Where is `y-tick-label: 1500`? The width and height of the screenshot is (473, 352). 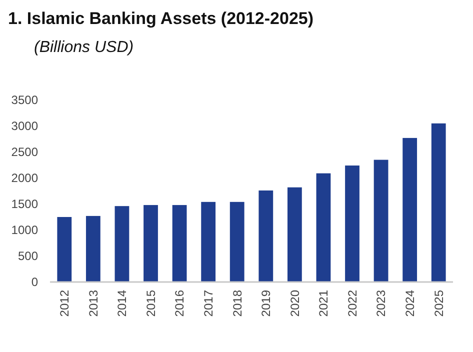
y-tick-label: 1500 is located at coordinates (24, 204).